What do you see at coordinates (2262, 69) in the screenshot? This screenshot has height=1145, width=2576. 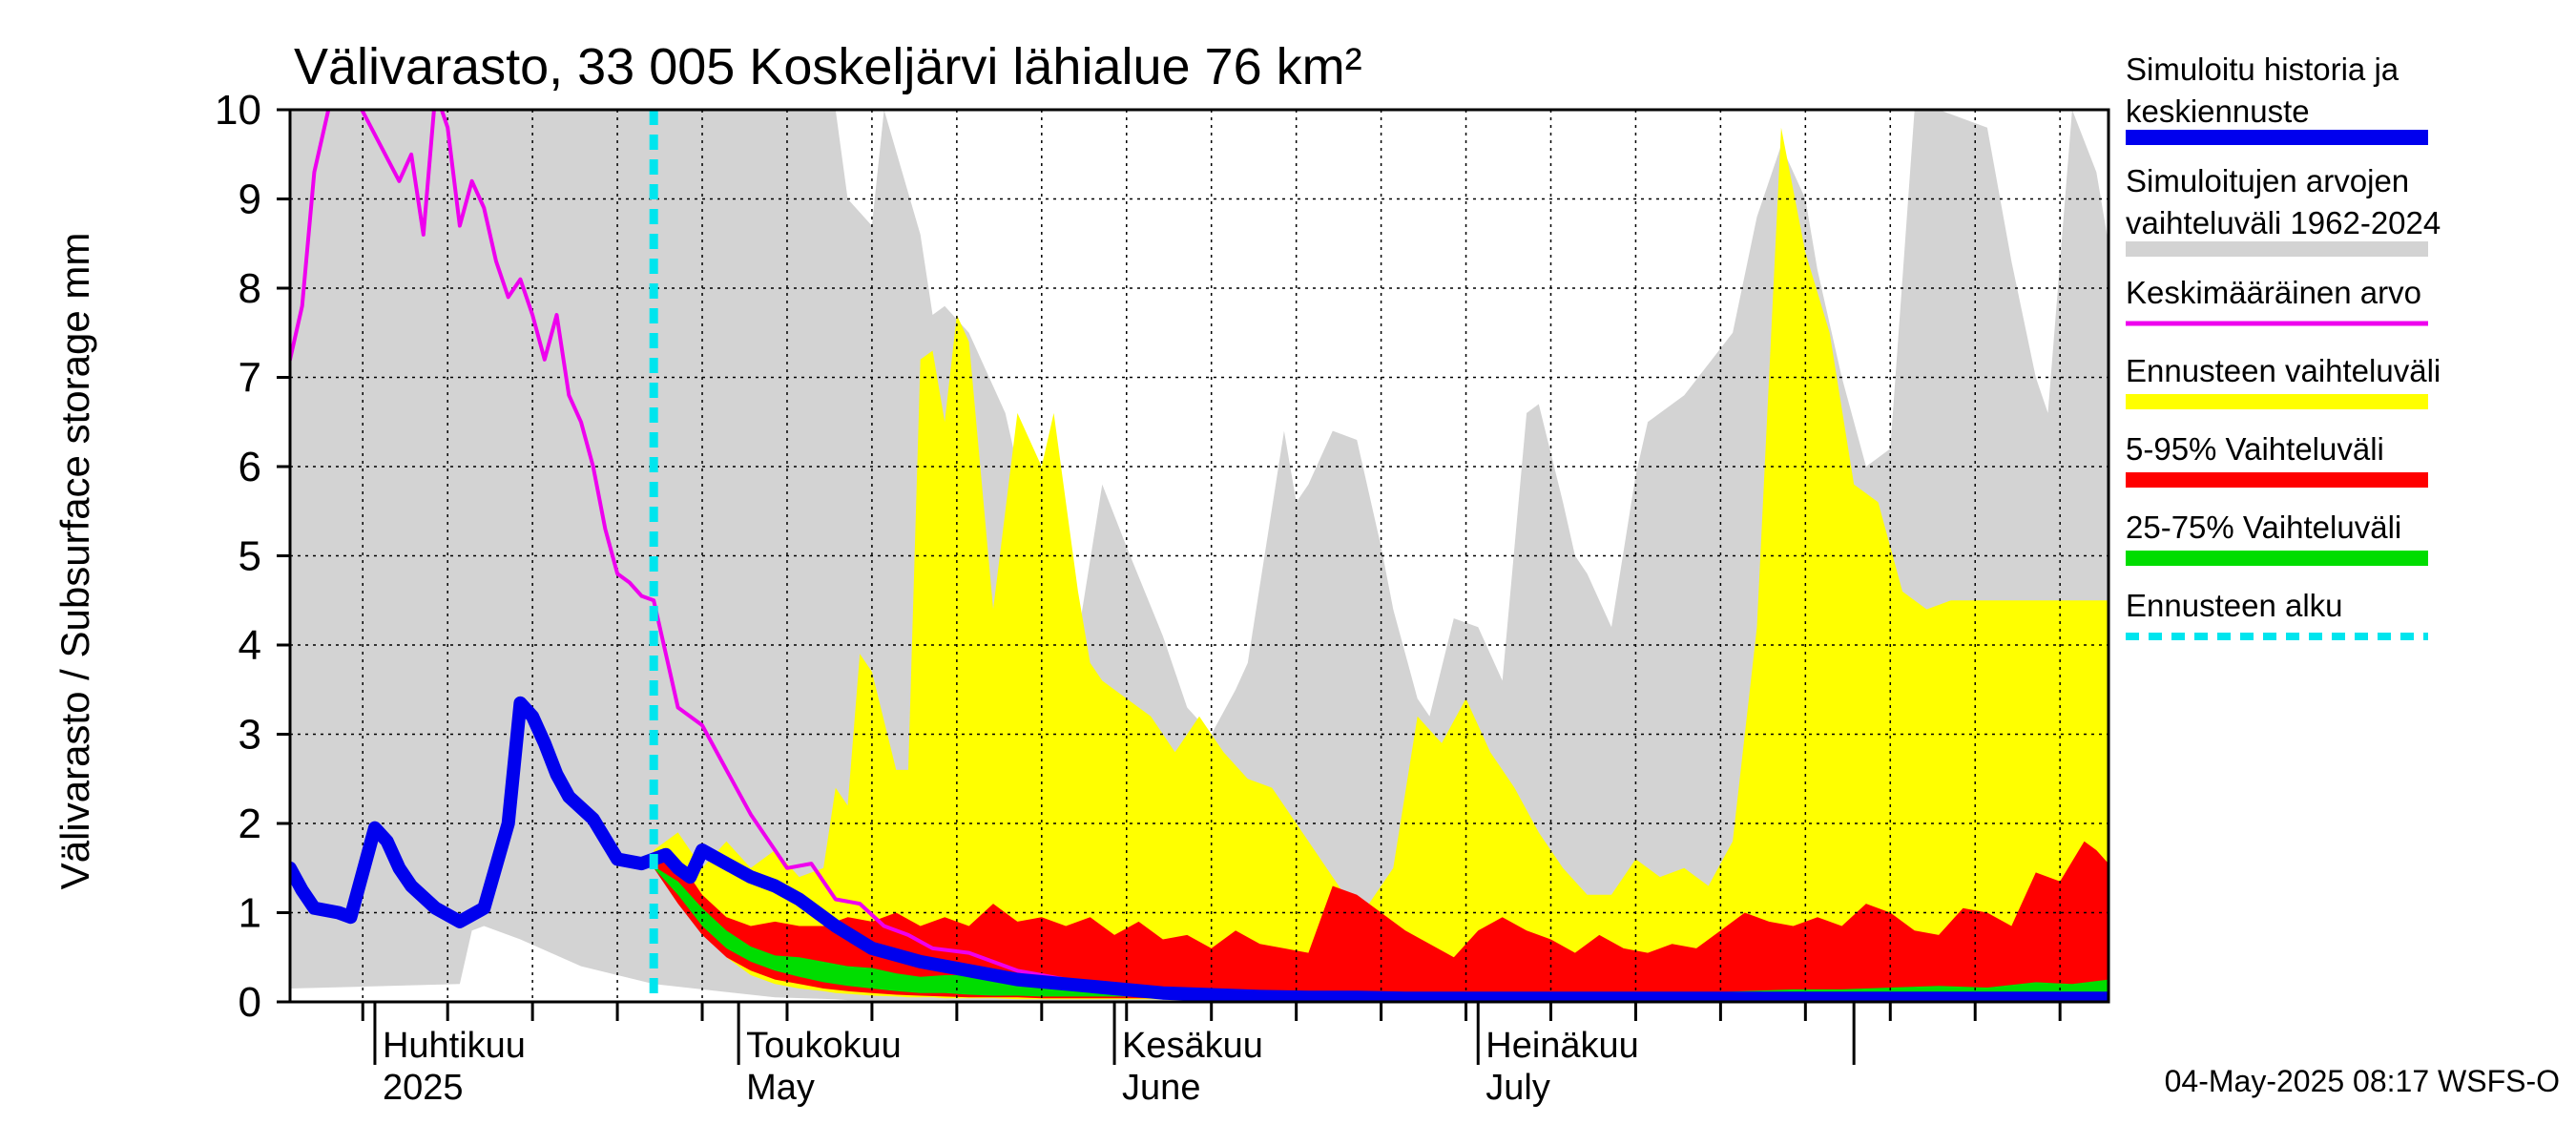 I see `legend-label: Simuloitu historia ja` at bounding box center [2262, 69].